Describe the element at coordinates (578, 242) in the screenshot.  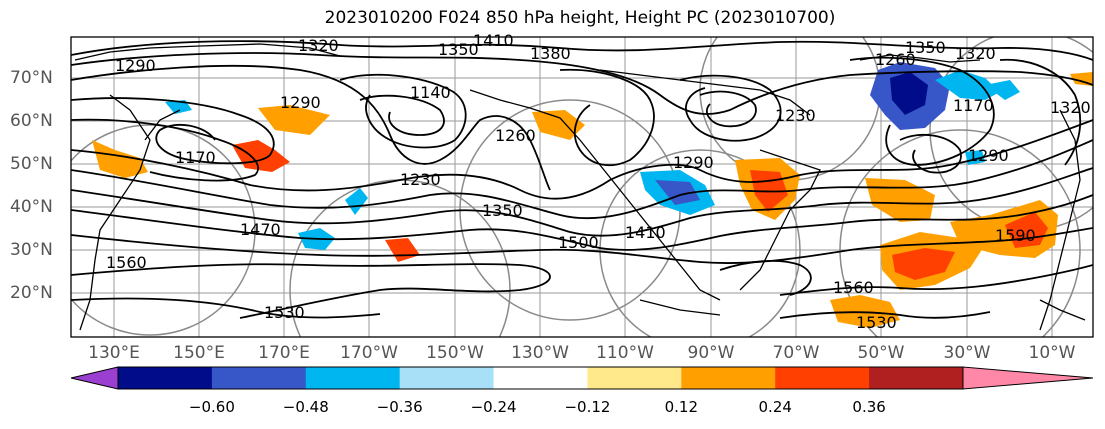
I see `contour-label: 1500` at that location.